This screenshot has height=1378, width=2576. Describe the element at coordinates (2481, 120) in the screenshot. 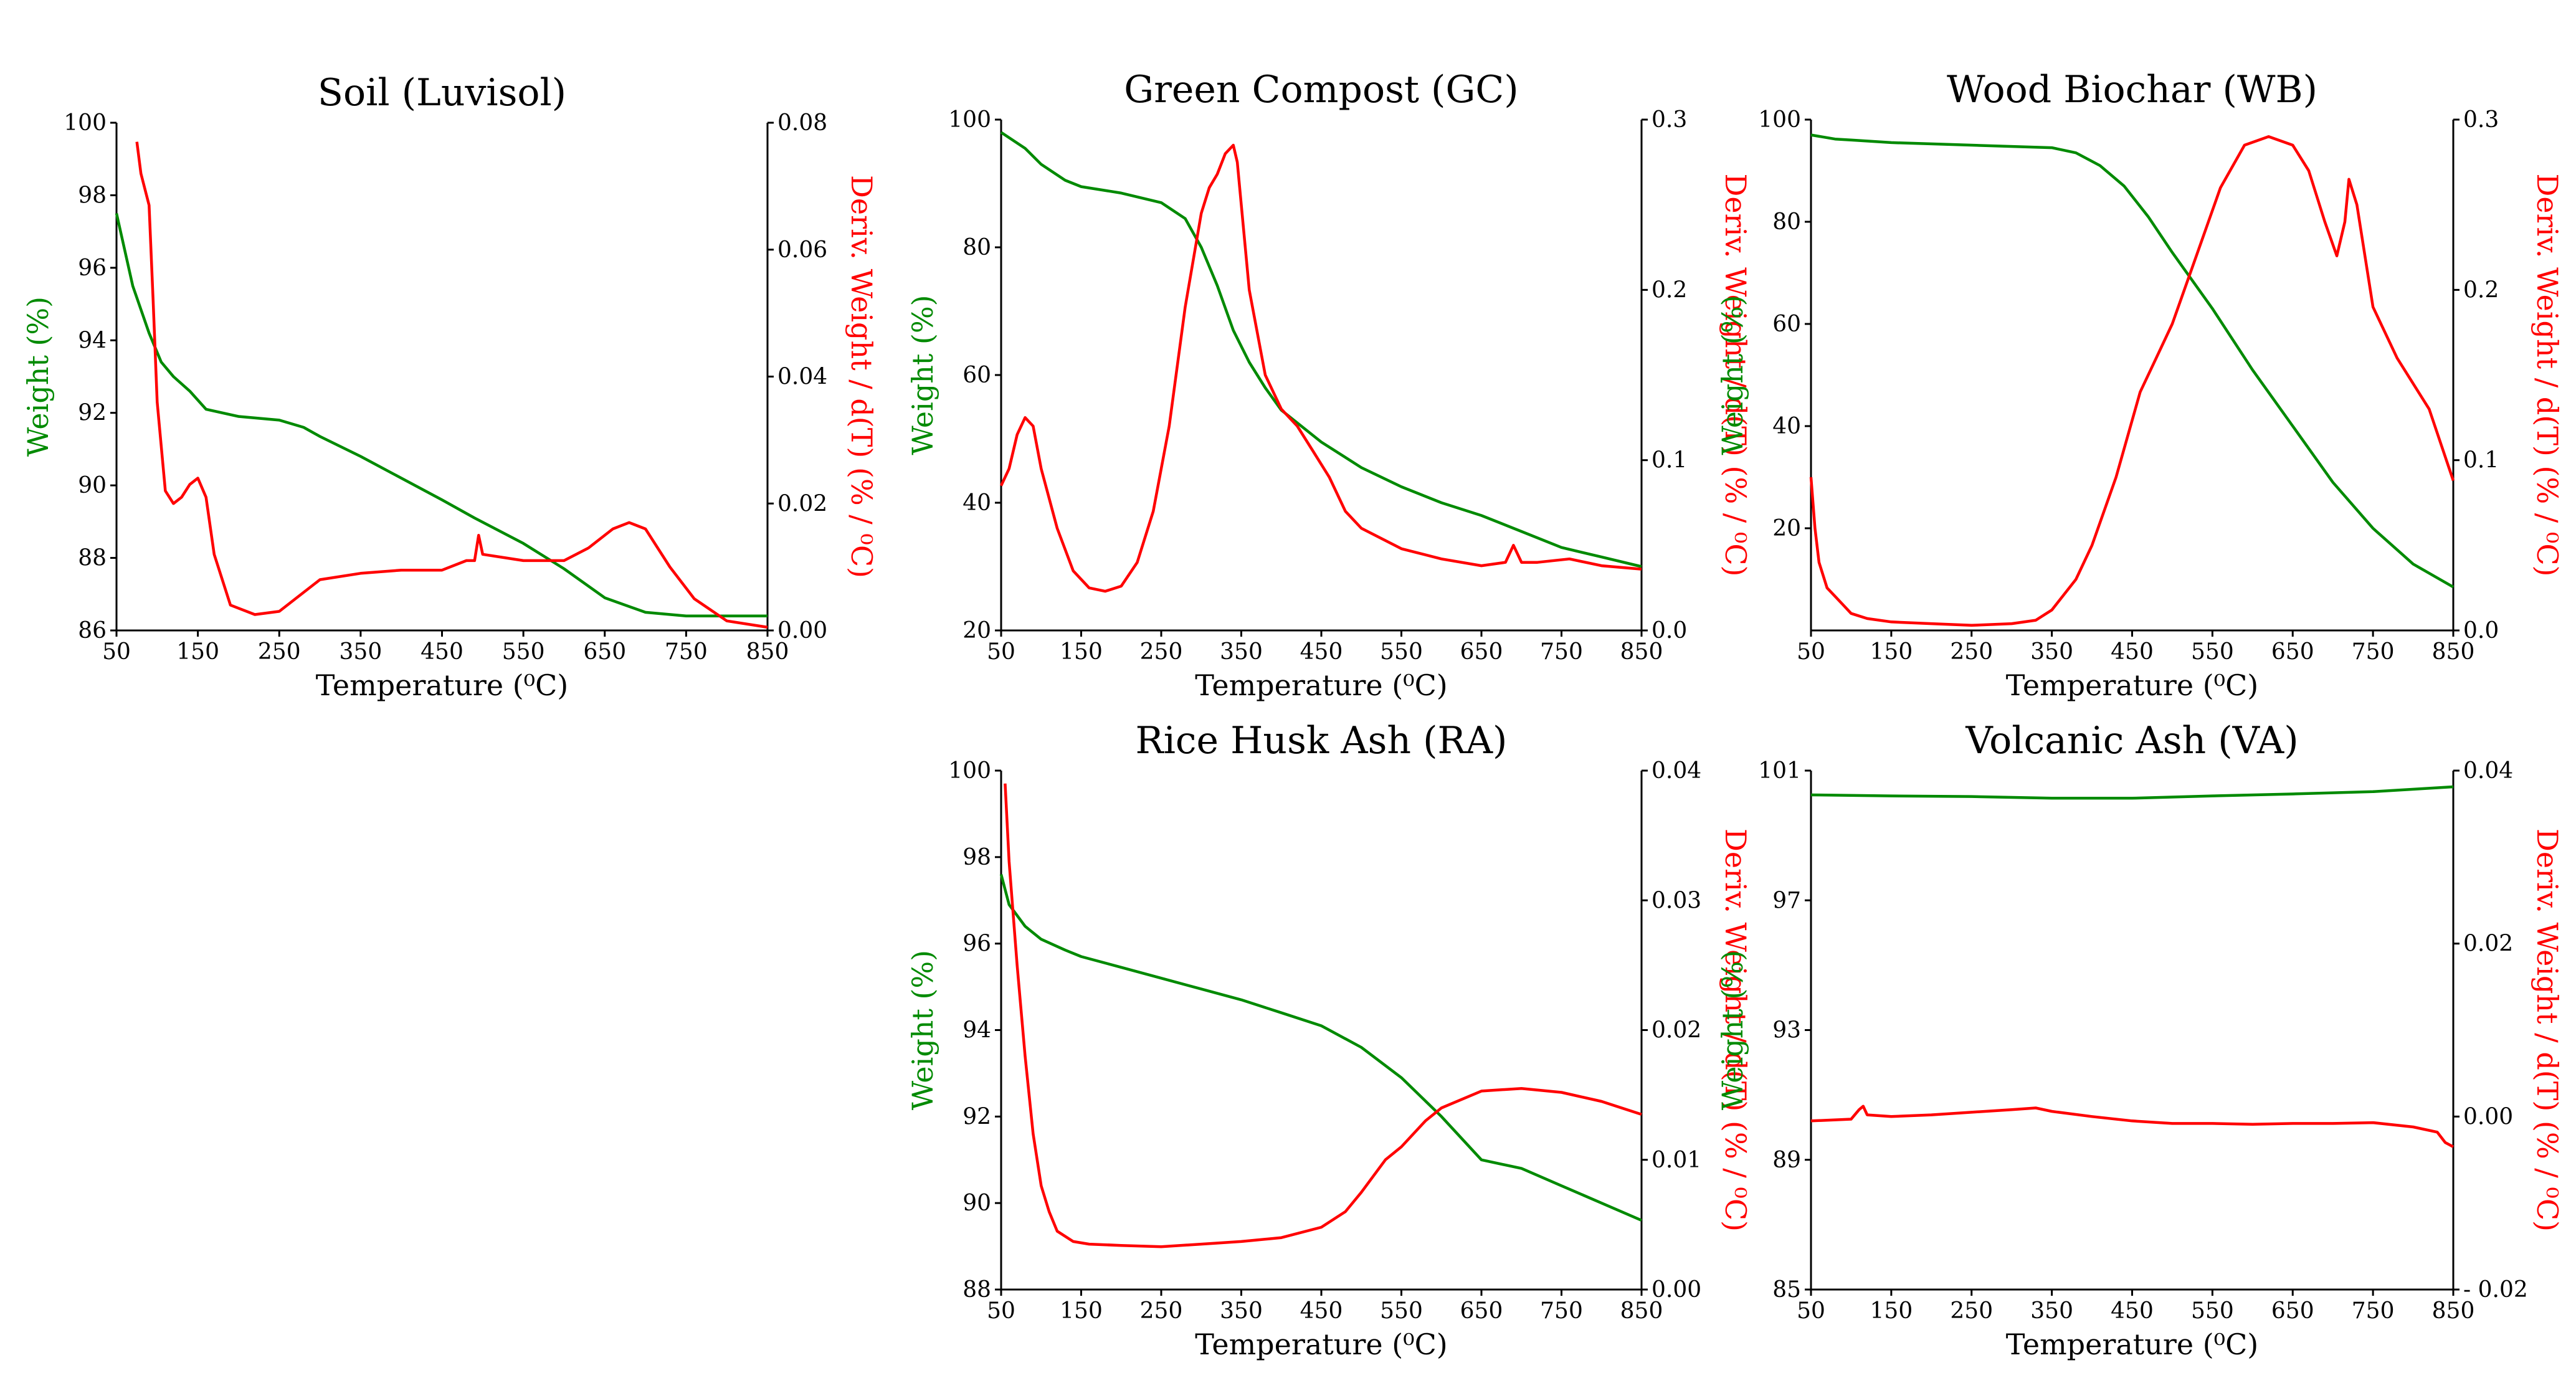

I see `right-tick-label: 0.3` at that location.